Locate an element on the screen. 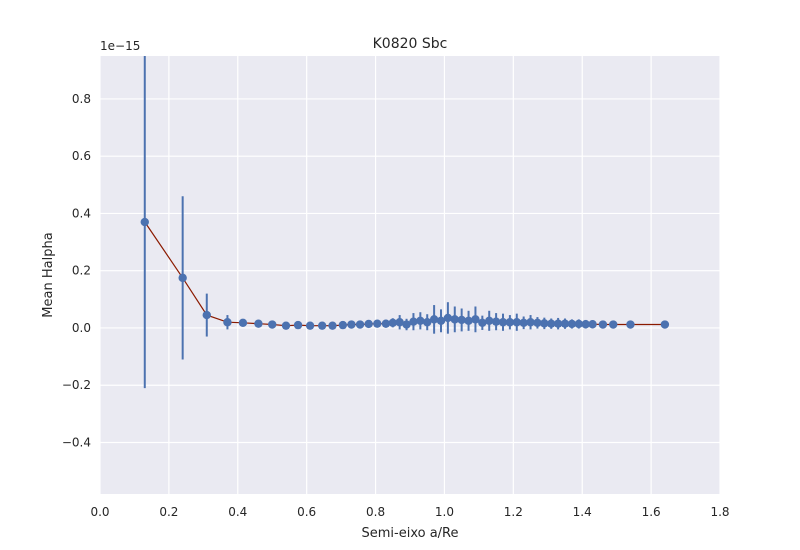 The image size is (800, 550). y-tick-labels: −0.4 −0.2 0.0 0.2 0.4 0.6 0.8 is located at coordinates (76, 271).